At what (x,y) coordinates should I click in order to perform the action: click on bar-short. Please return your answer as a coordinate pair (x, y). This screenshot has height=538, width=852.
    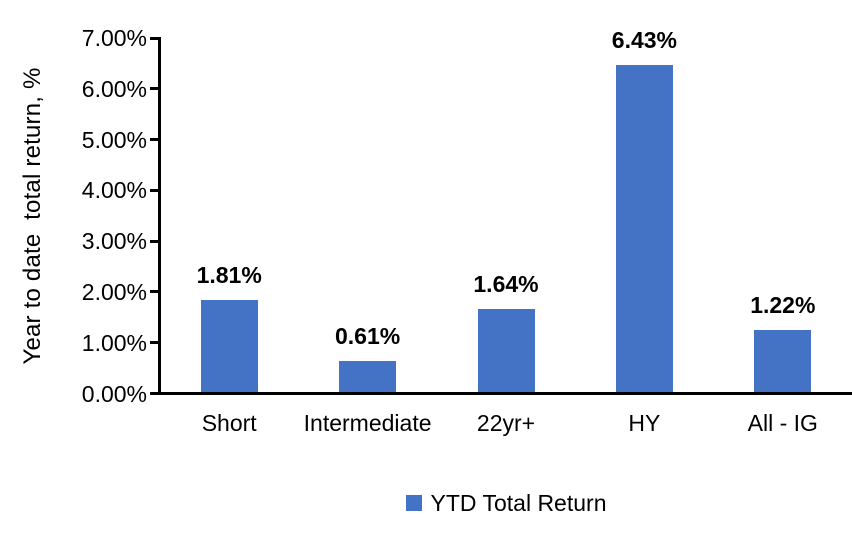
    Looking at the image, I should click on (229, 346).